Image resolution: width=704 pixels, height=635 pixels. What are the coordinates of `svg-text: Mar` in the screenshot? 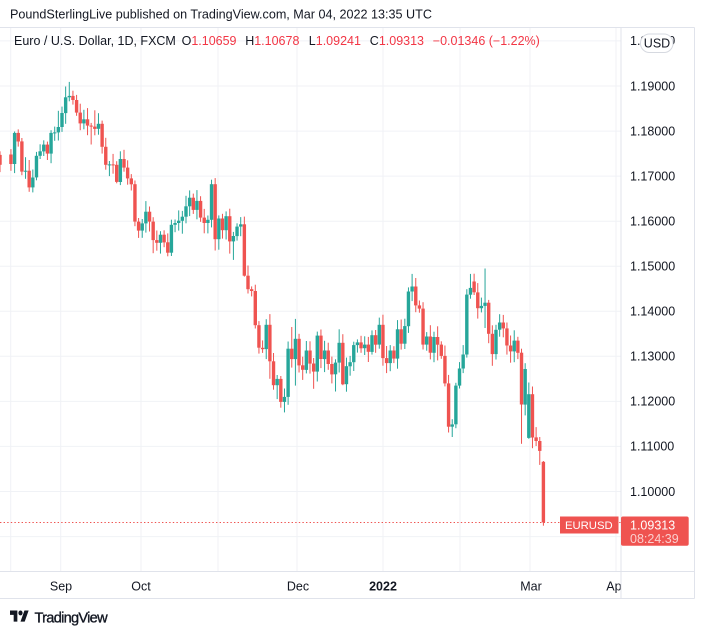 It's located at (531, 586).